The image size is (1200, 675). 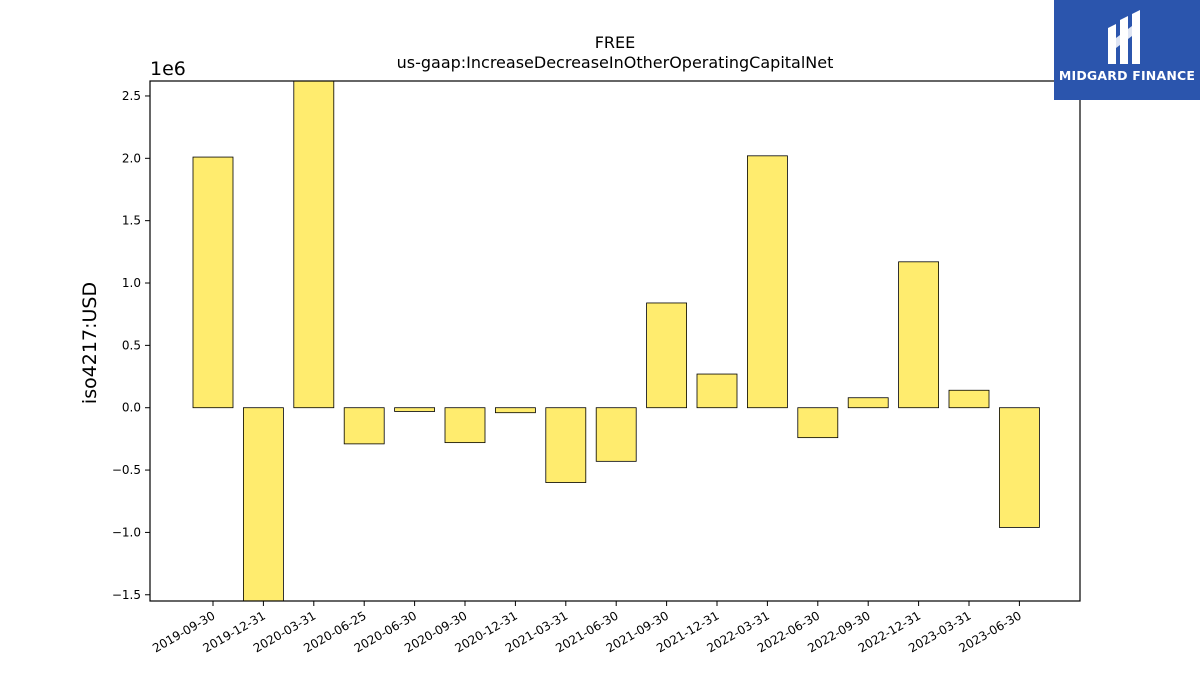 What do you see at coordinates (1124, 37) in the screenshot?
I see `midgard-m-icon` at bounding box center [1124, 37].